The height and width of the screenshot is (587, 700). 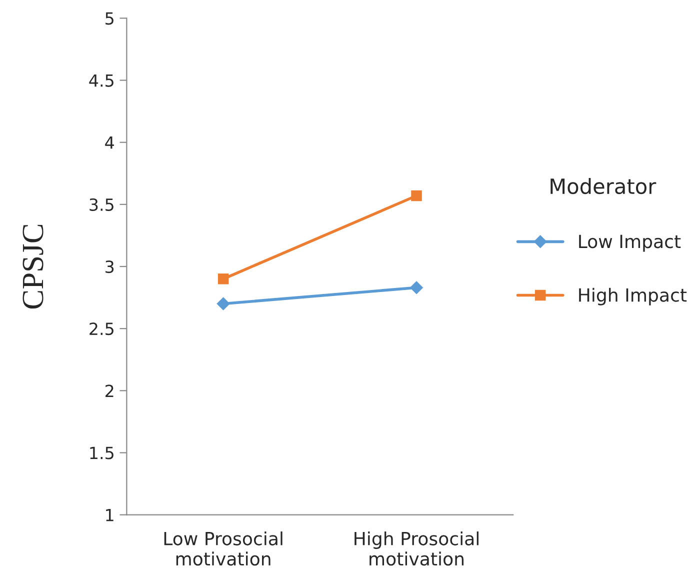 I want to click on y-tick-label: 4, so click(x=109, y=142).